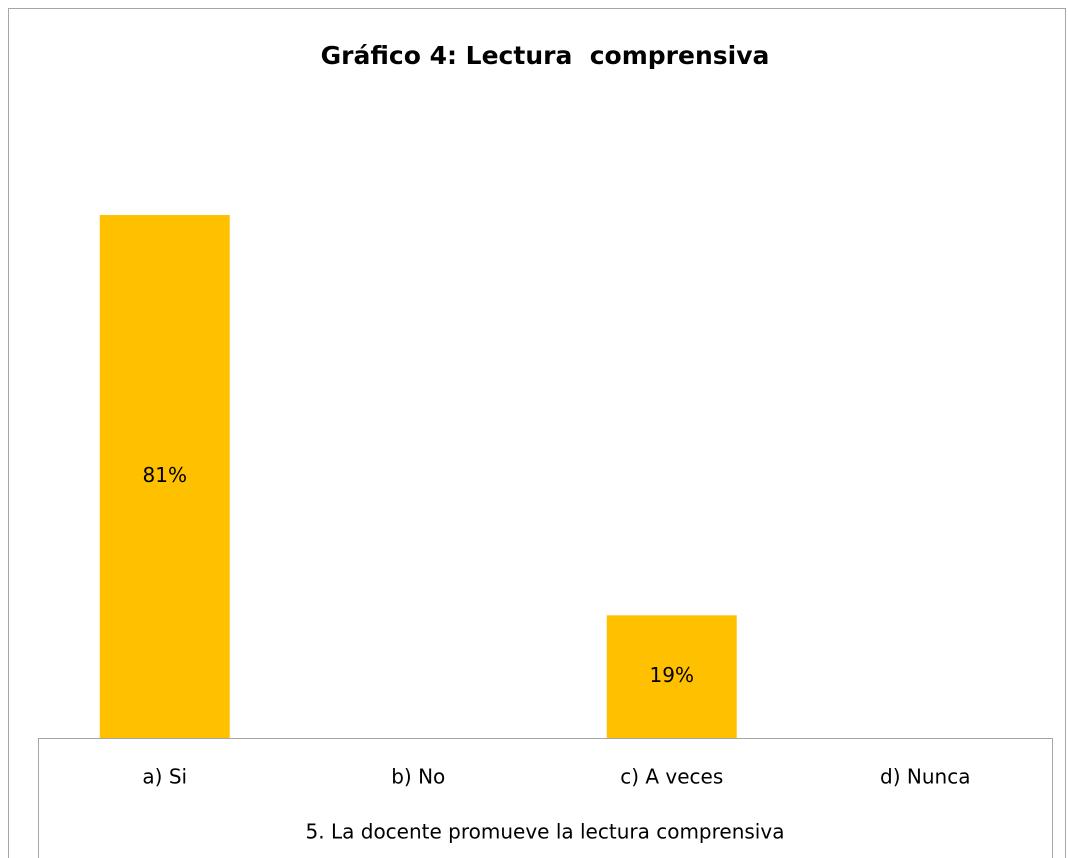 Image resolution: width=1068 pixels, height=858 pixels. Describe the element at coordinates (671, 777) in the screenshot. I see `x-tick-label: c) A veces` at that location.